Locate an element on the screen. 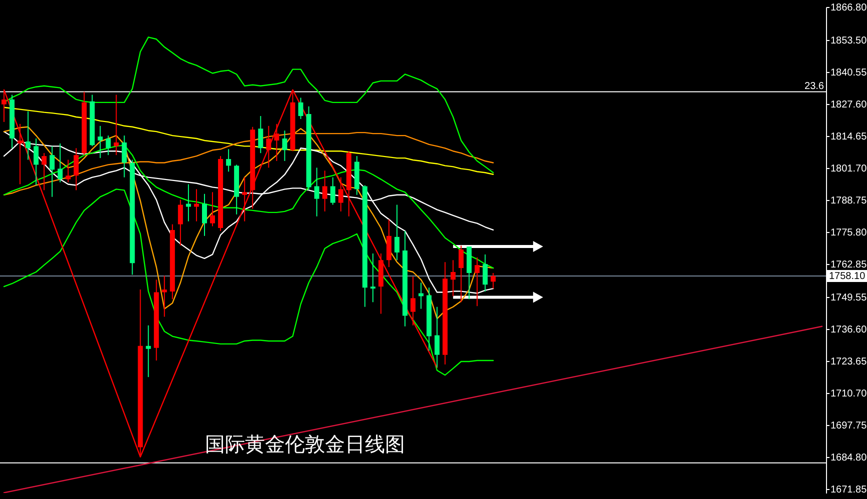  y-tick-label: 1814.65 is located at coordinates (848, 137).